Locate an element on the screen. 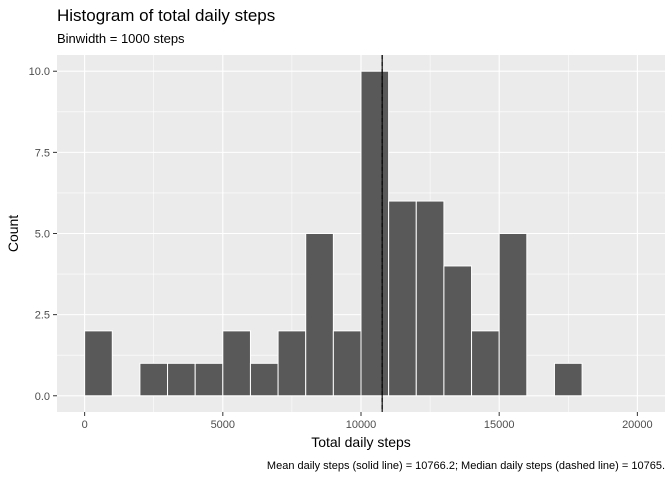 The width and height of the screenshot is (672, 480). x-axis-ticks: 0 5000 10000 15000 20000 is located at coordinates (367, 421).